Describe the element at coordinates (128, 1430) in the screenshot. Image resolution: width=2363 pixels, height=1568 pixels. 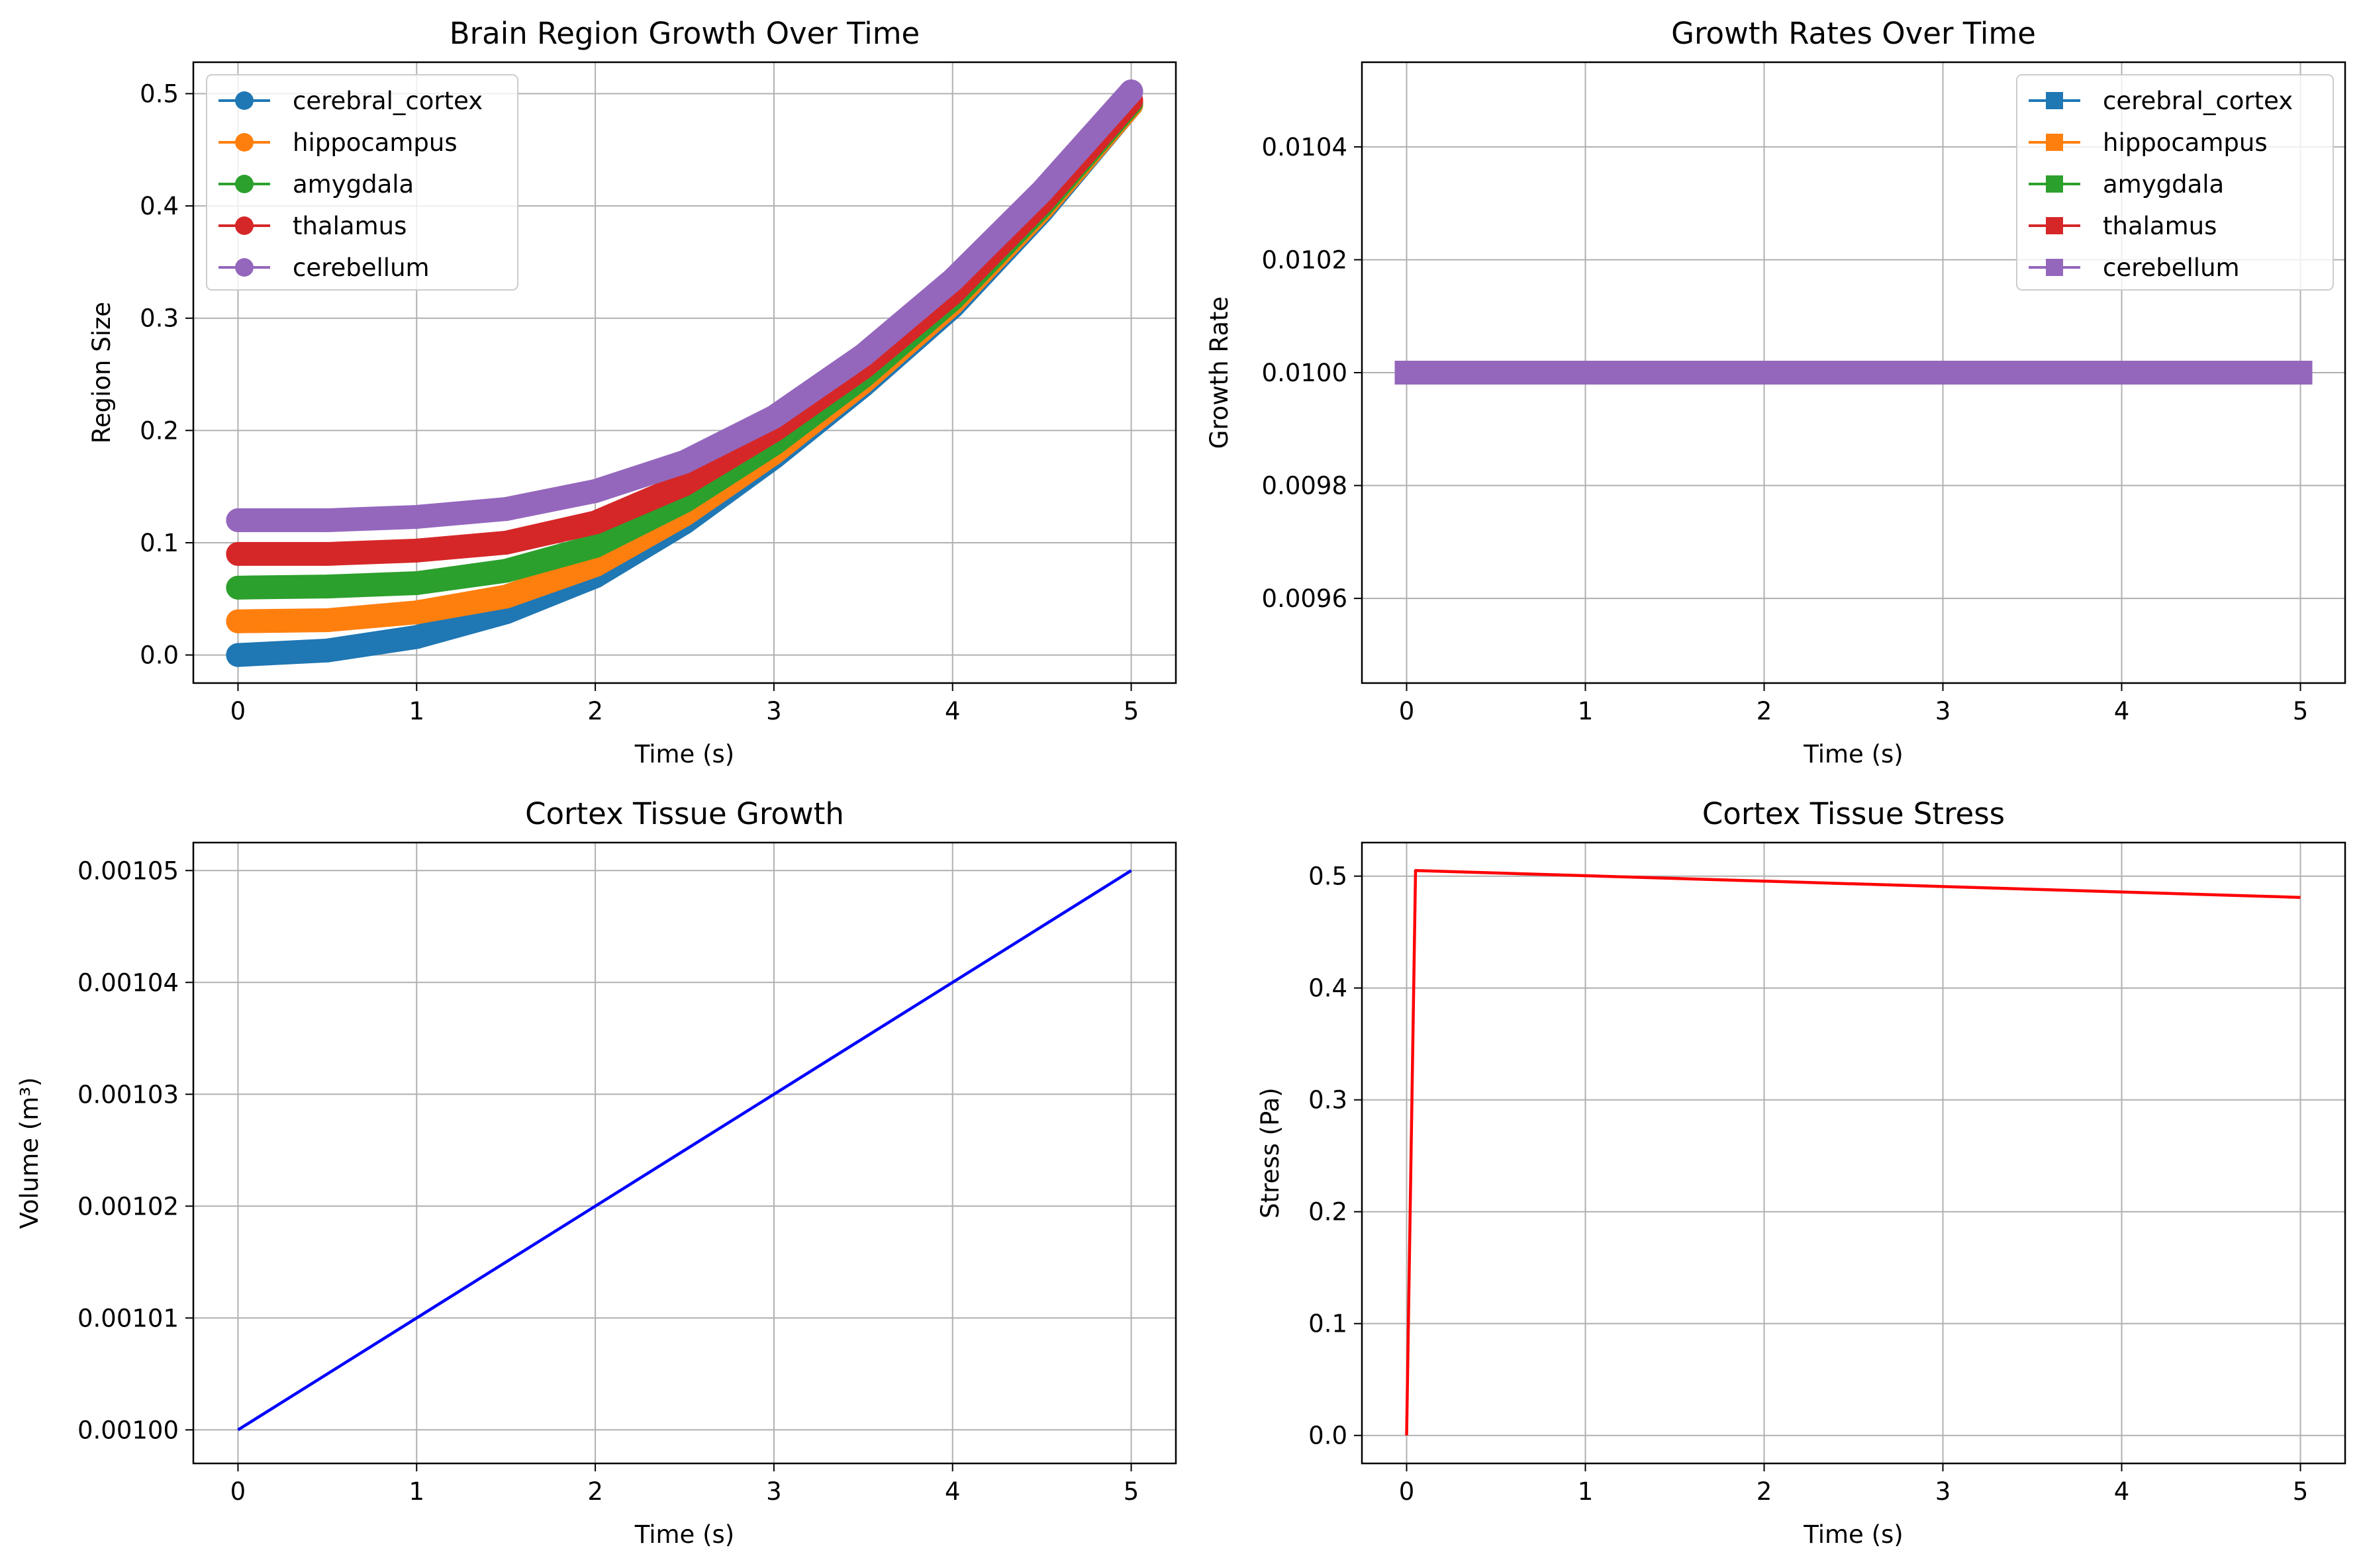
I see `y-tick-label: 0.00100` at that location.